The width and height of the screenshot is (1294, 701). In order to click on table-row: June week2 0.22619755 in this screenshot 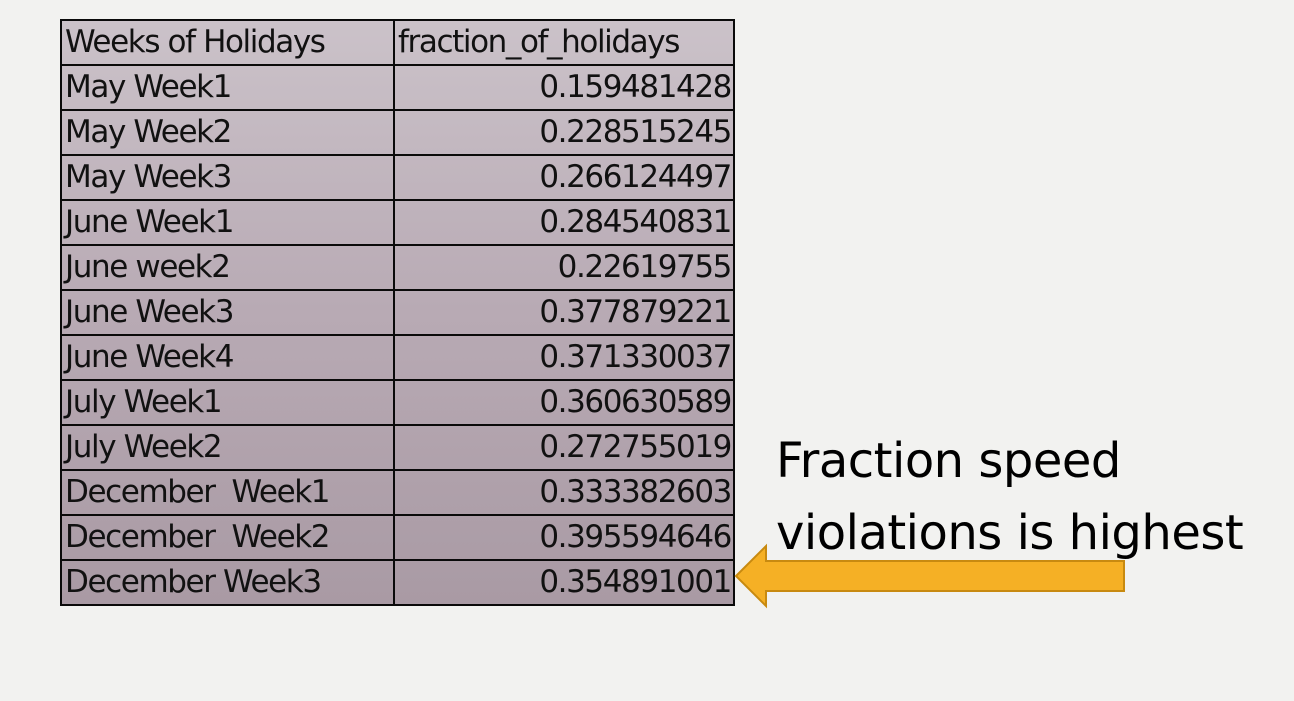, I will do `click(397, 267)`.